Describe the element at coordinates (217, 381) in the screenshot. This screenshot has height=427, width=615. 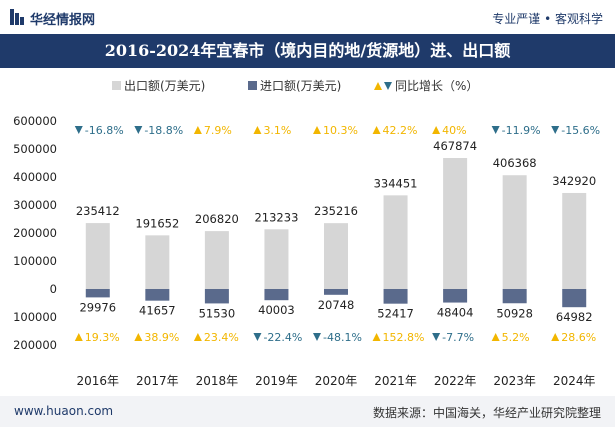
I see `x-tick-label: 2018年` at that location.